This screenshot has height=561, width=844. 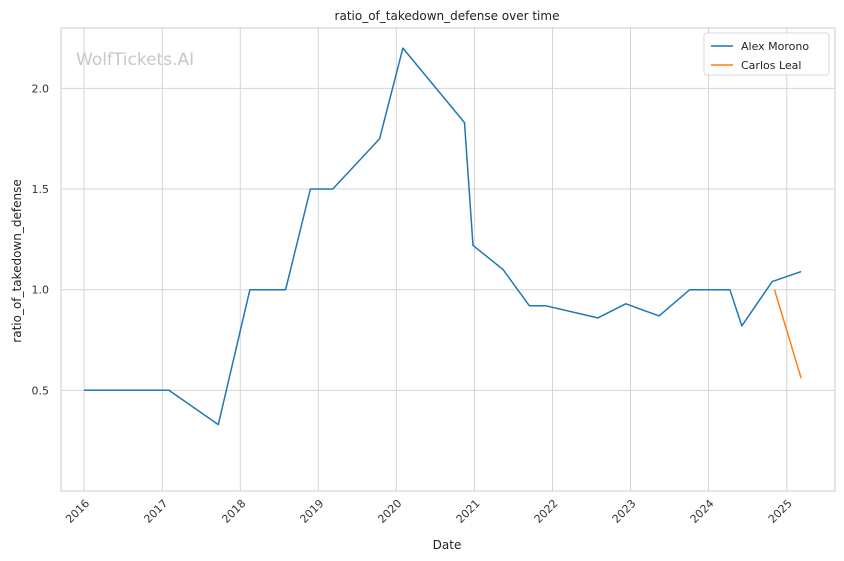 I want to click on y-axis-label: ratio_of_takedown_defense, so click(x=17, y=260).